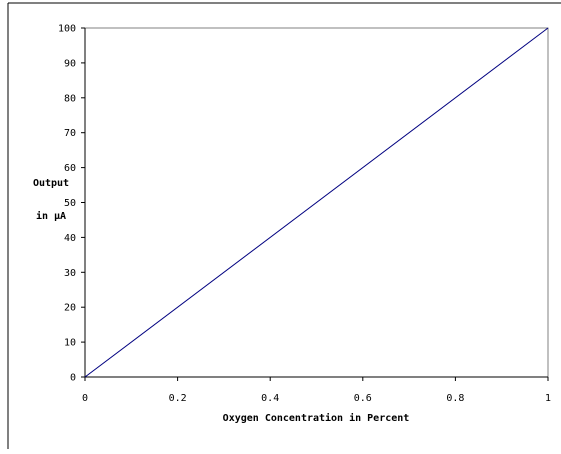 This screenshot has height=454, width=561. Describe the element at coordinates (70, 168) in the screenshot. I see `y-tick-label: 60` at that location.